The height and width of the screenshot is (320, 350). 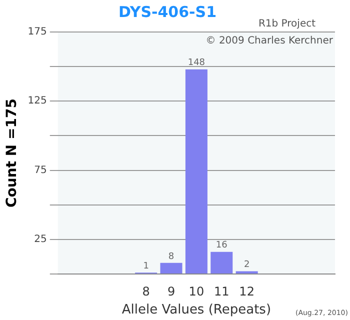 I want to click on x-tick-label: 12, so click(x=246, y=291).